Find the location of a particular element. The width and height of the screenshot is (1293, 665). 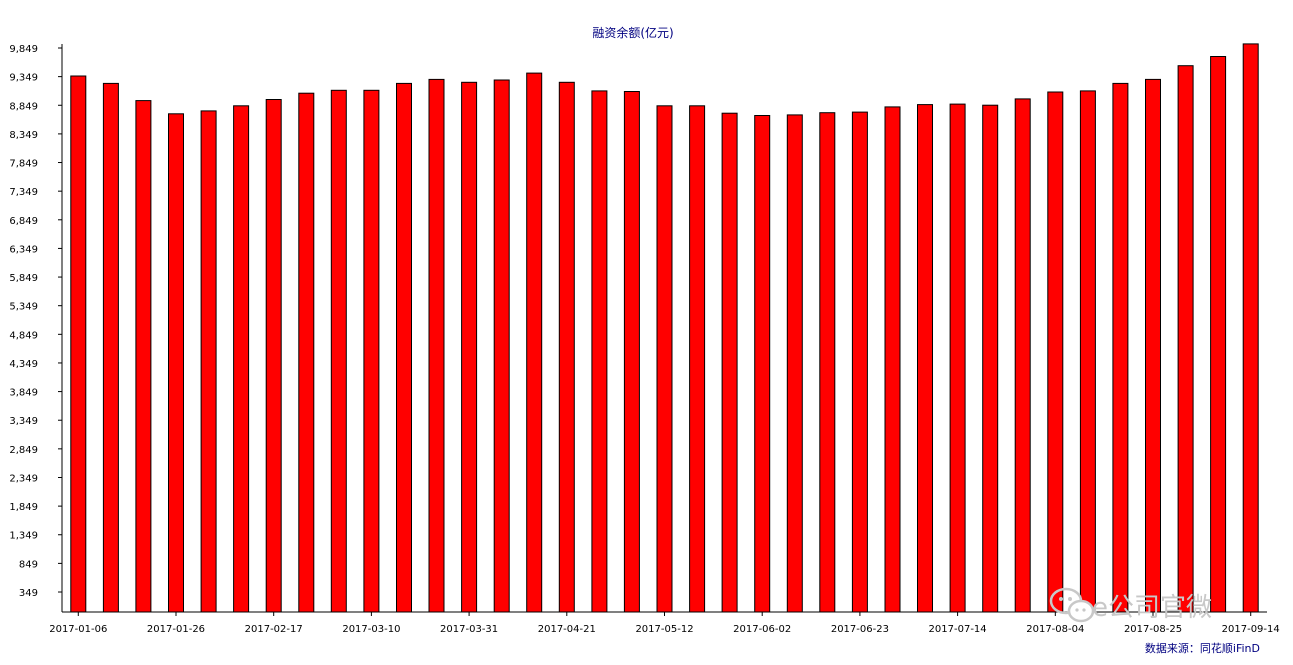

x-tick-label: 2017-08-25 is located at coordinates (1153, 629).